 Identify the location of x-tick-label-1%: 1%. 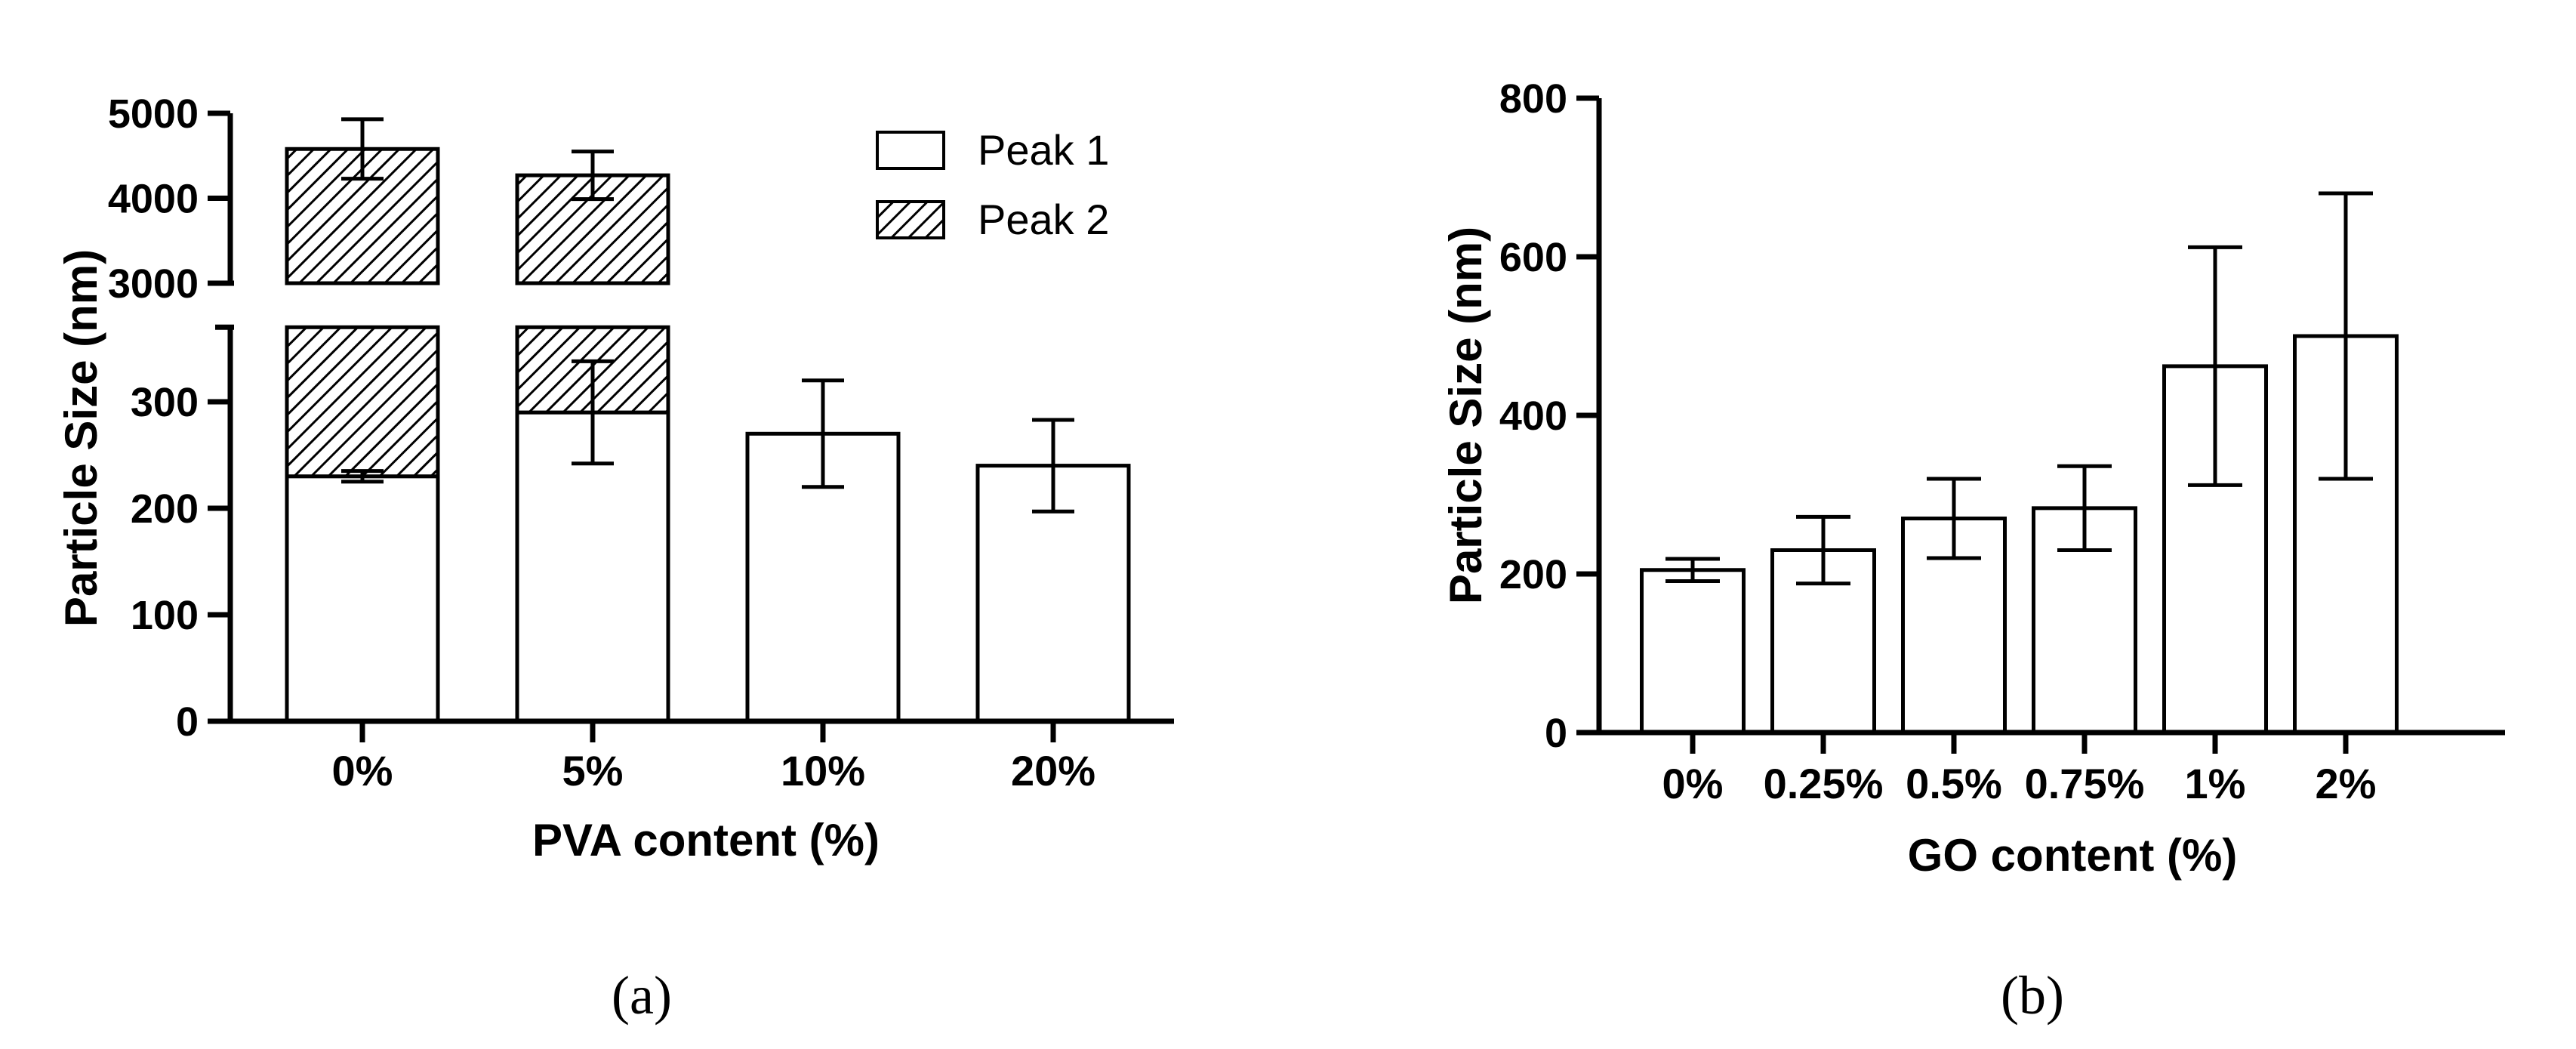
(2215, 784).